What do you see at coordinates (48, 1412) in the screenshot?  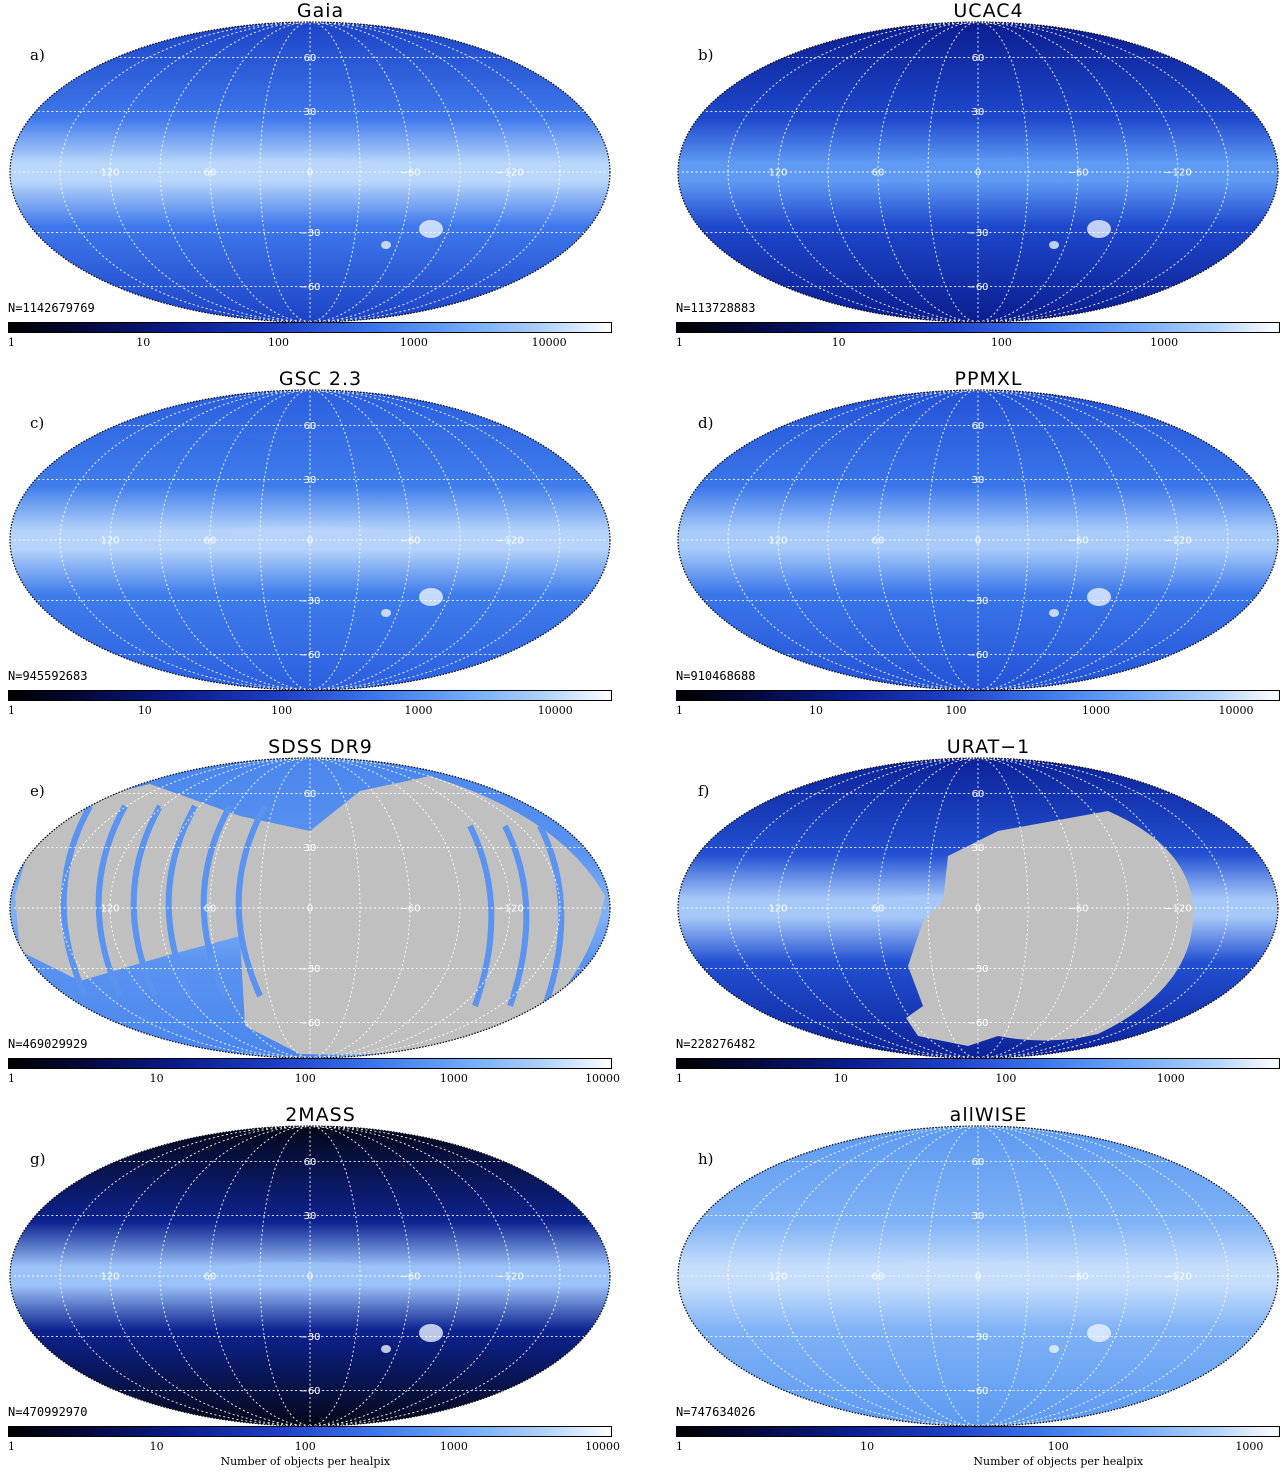 I see `object-count: N=470992970` at bounding box center [48, 1412].